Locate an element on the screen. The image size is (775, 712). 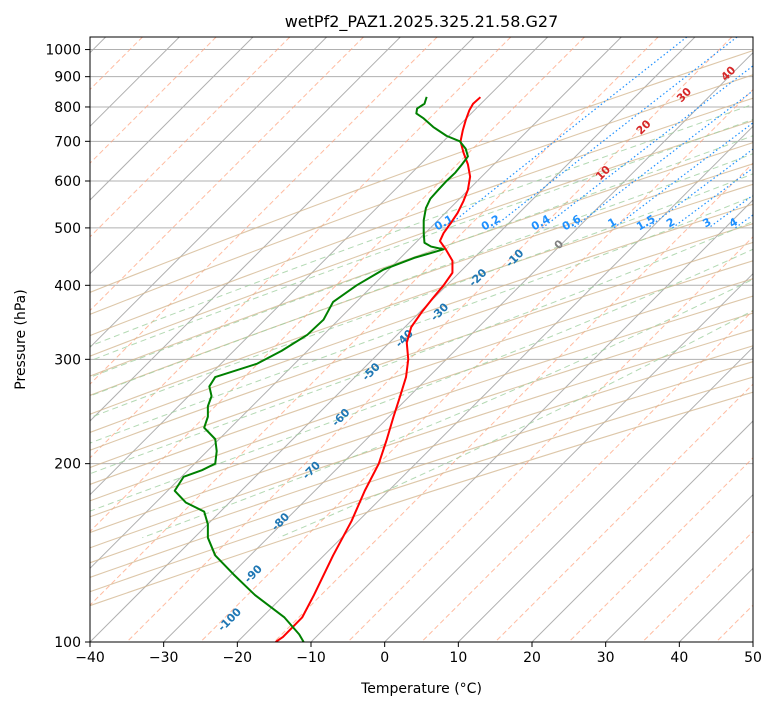
isotherm-gridline is located at coordinates (764, 339).